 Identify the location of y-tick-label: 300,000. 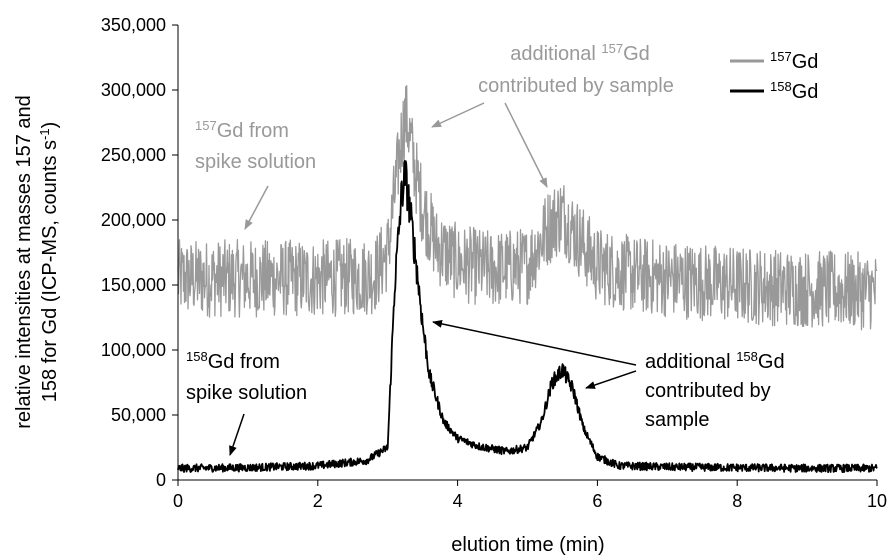
(133, 90).